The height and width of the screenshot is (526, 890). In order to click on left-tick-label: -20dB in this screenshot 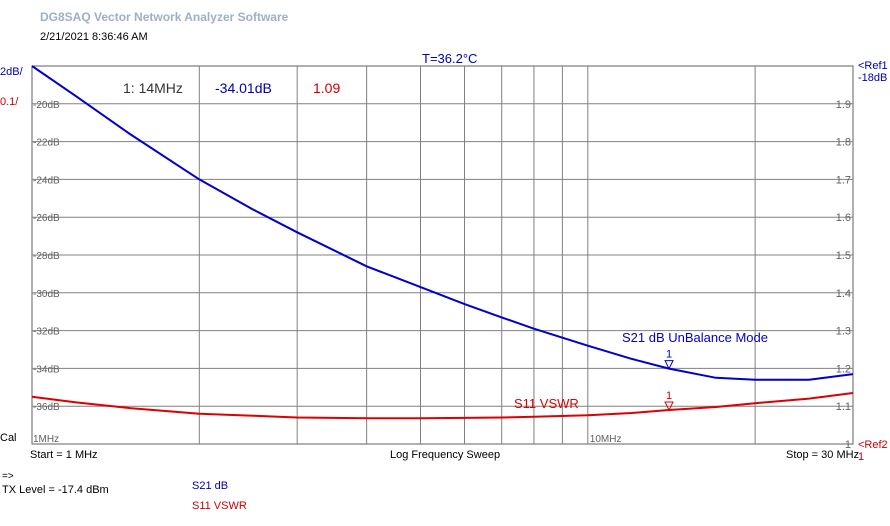, I will do `click(46, 105)`.